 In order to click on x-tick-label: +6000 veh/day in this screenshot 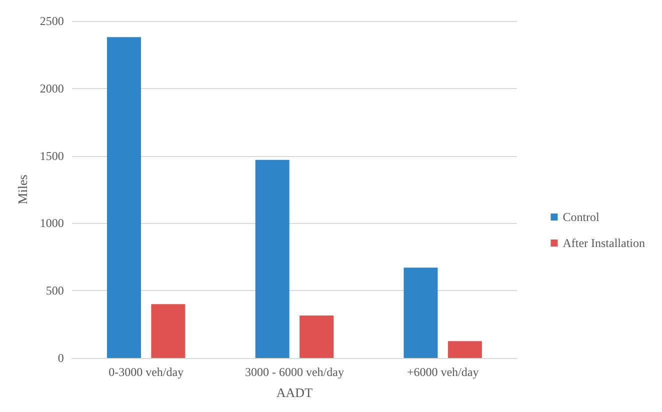, I will do `click(442, 372)`.